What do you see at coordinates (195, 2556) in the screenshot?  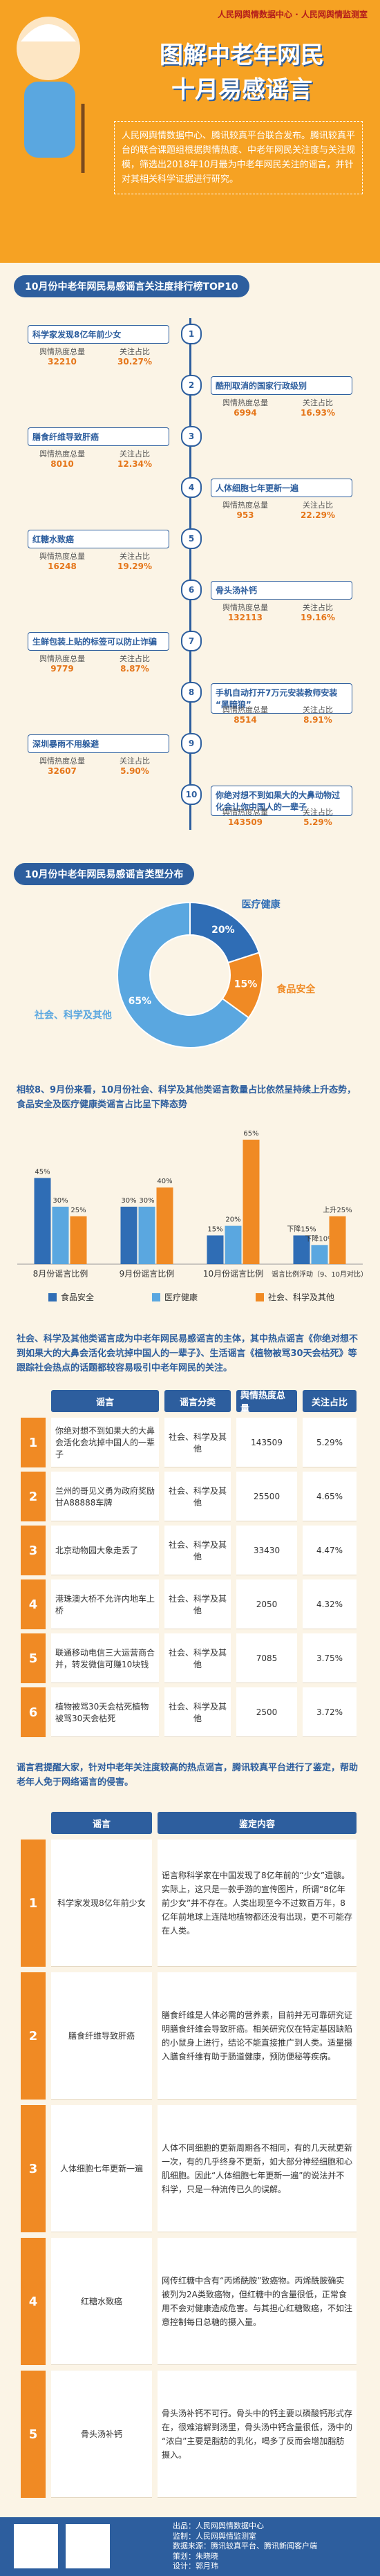 I see `credit-line: 策划：朱晓晓` at bounding box center [195, 2556].